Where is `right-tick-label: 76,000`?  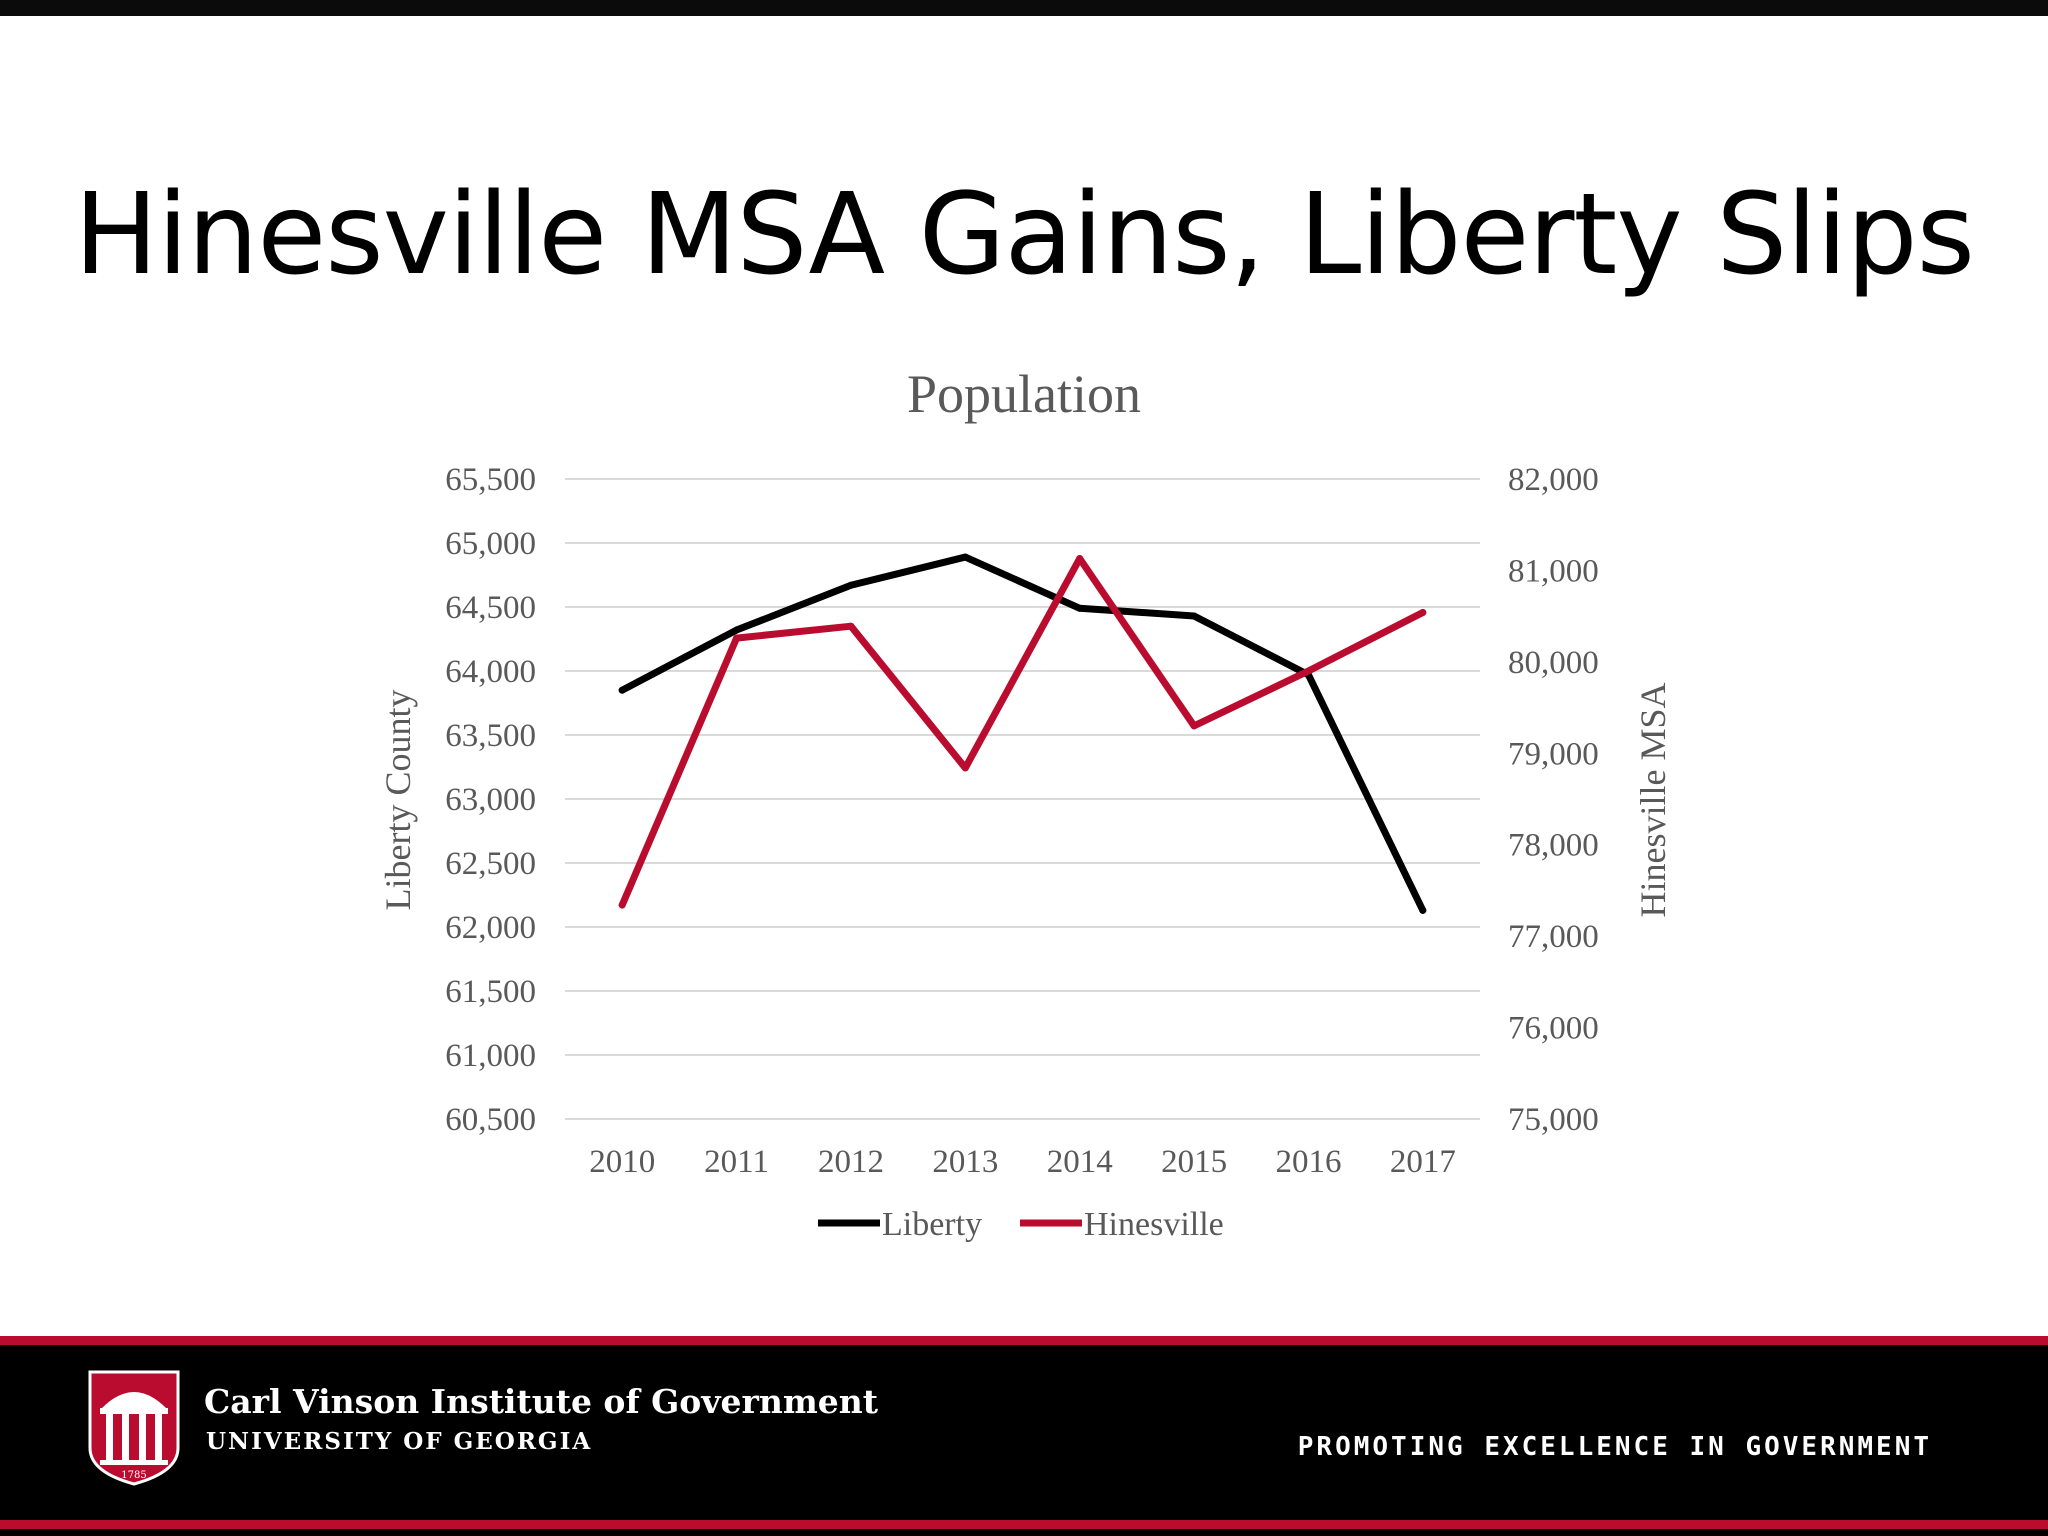 right-tick-label: 76,000 is located at coordinates (1553, 1029).